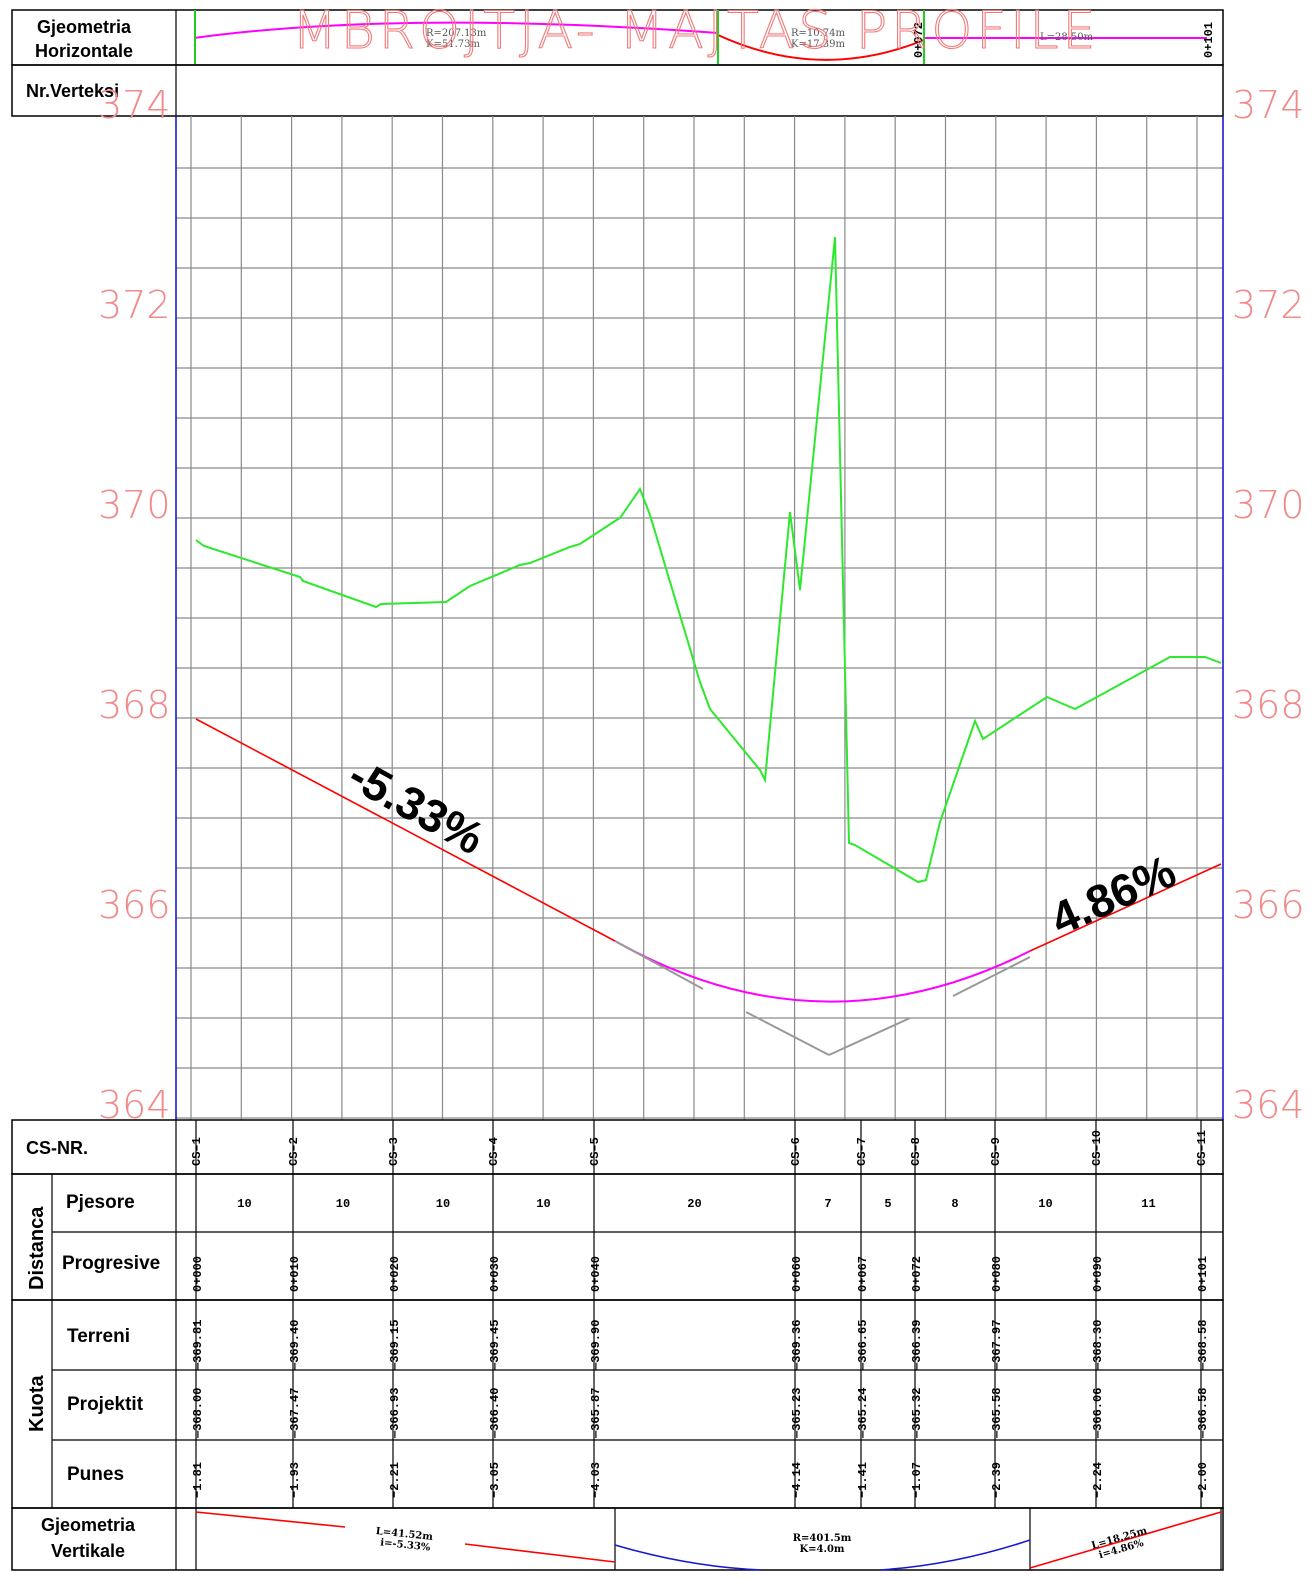  Describe the element at coordinates (954, 1204) in the screenshot. I see `partial-distance-value: 8` at that location.